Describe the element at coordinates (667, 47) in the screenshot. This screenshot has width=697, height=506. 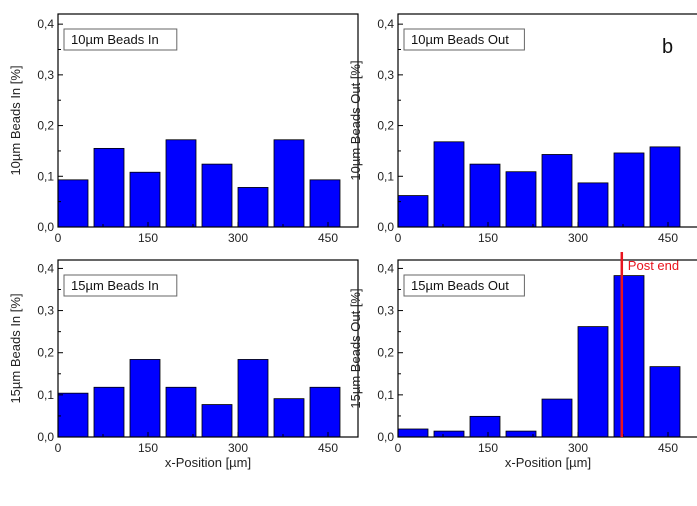
I see `panel-letter: b` at that location.